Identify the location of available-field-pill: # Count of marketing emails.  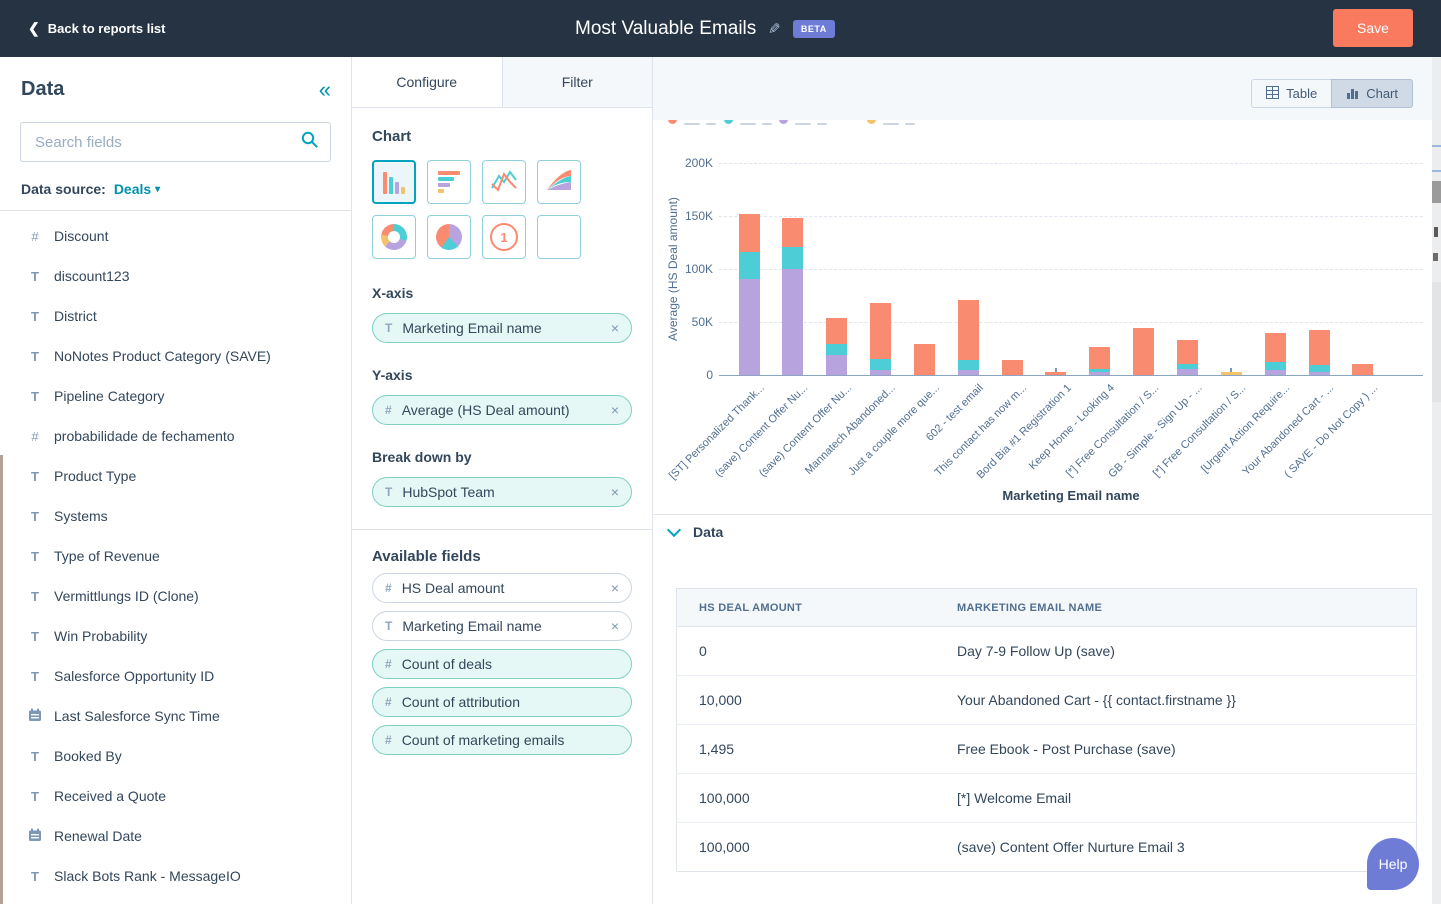
(502, 740).